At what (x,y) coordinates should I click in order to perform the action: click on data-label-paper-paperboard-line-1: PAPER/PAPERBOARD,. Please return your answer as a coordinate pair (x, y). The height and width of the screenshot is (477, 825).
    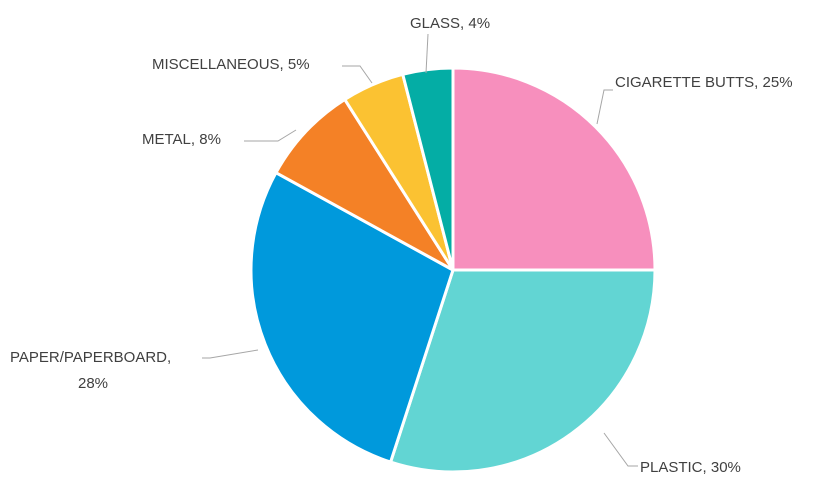
    Looking at the image, I should click on (90, 357).